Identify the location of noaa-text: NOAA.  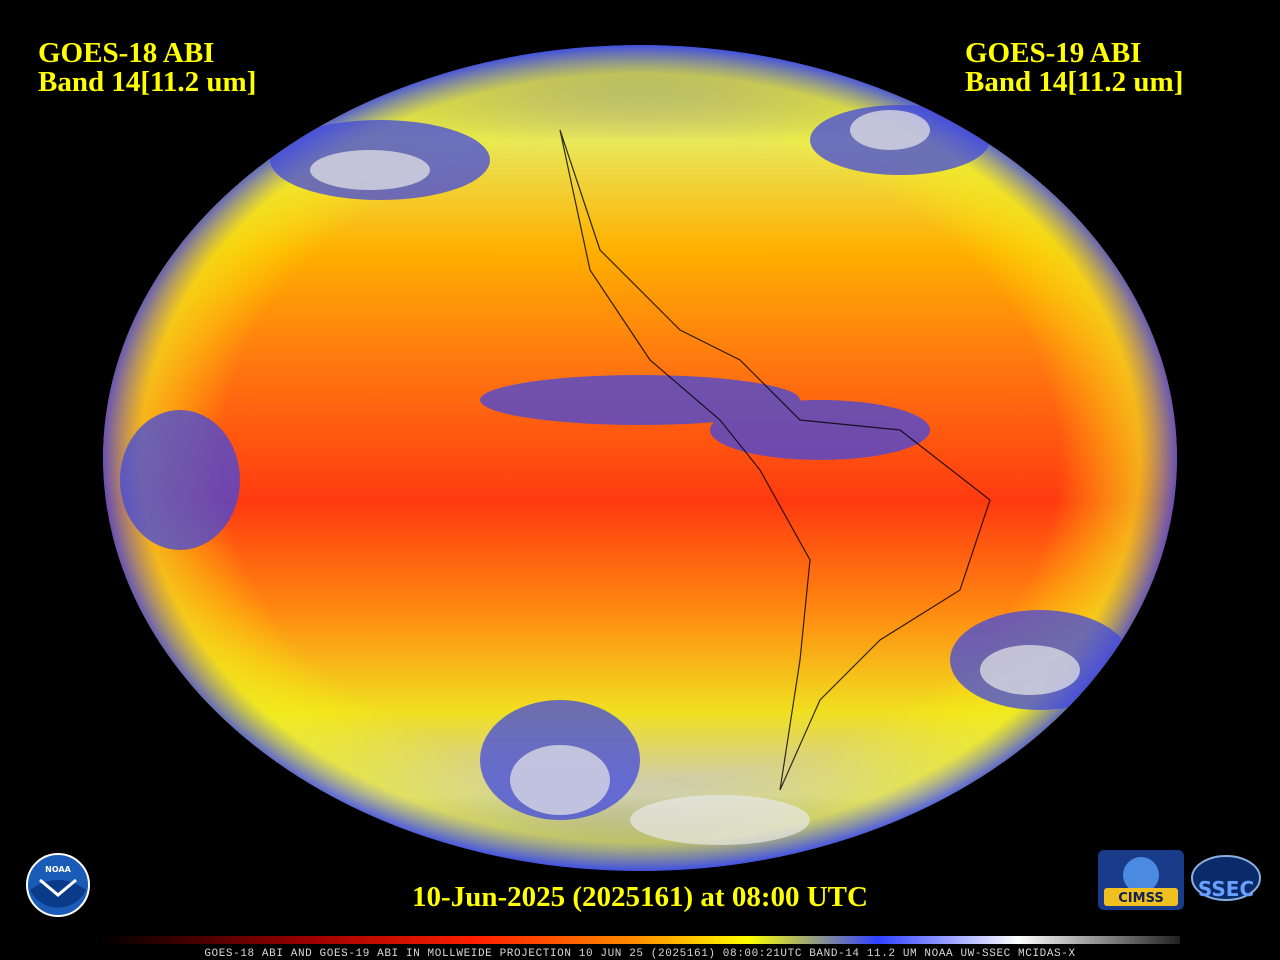
(58, 869).